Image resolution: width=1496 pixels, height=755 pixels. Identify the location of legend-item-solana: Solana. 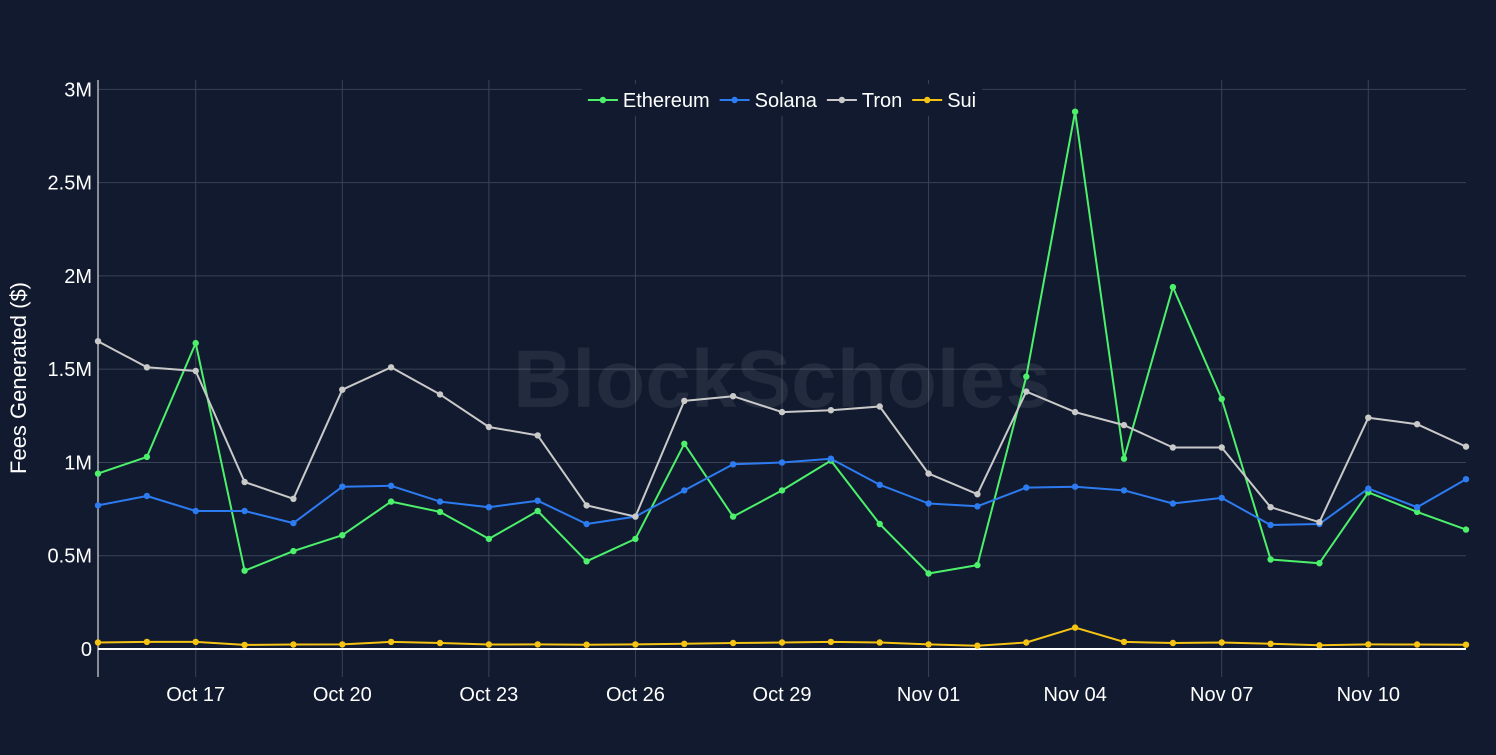
(768, 101).